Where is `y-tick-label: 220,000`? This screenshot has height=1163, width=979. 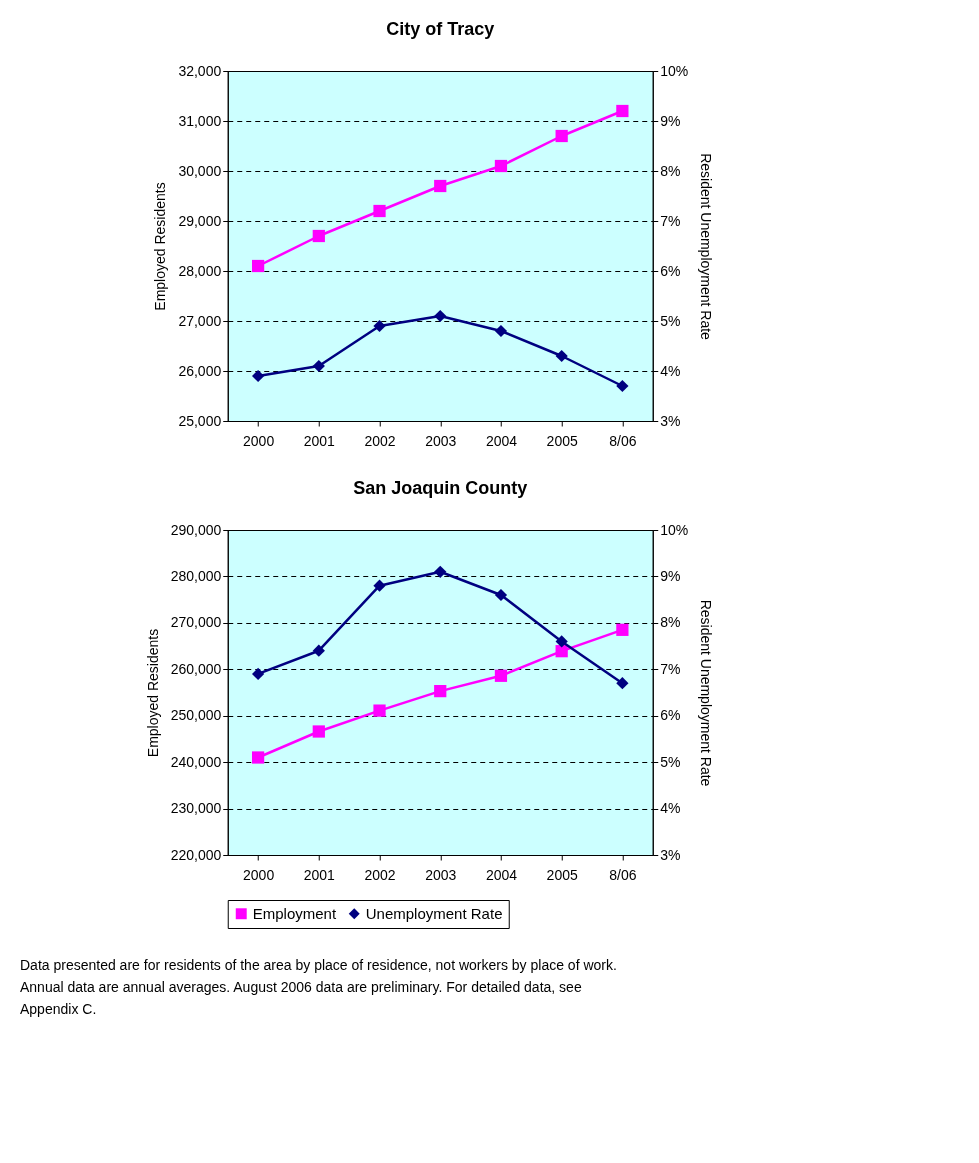 y-tick-label: 220,000 is located at coordinates (196, 854).